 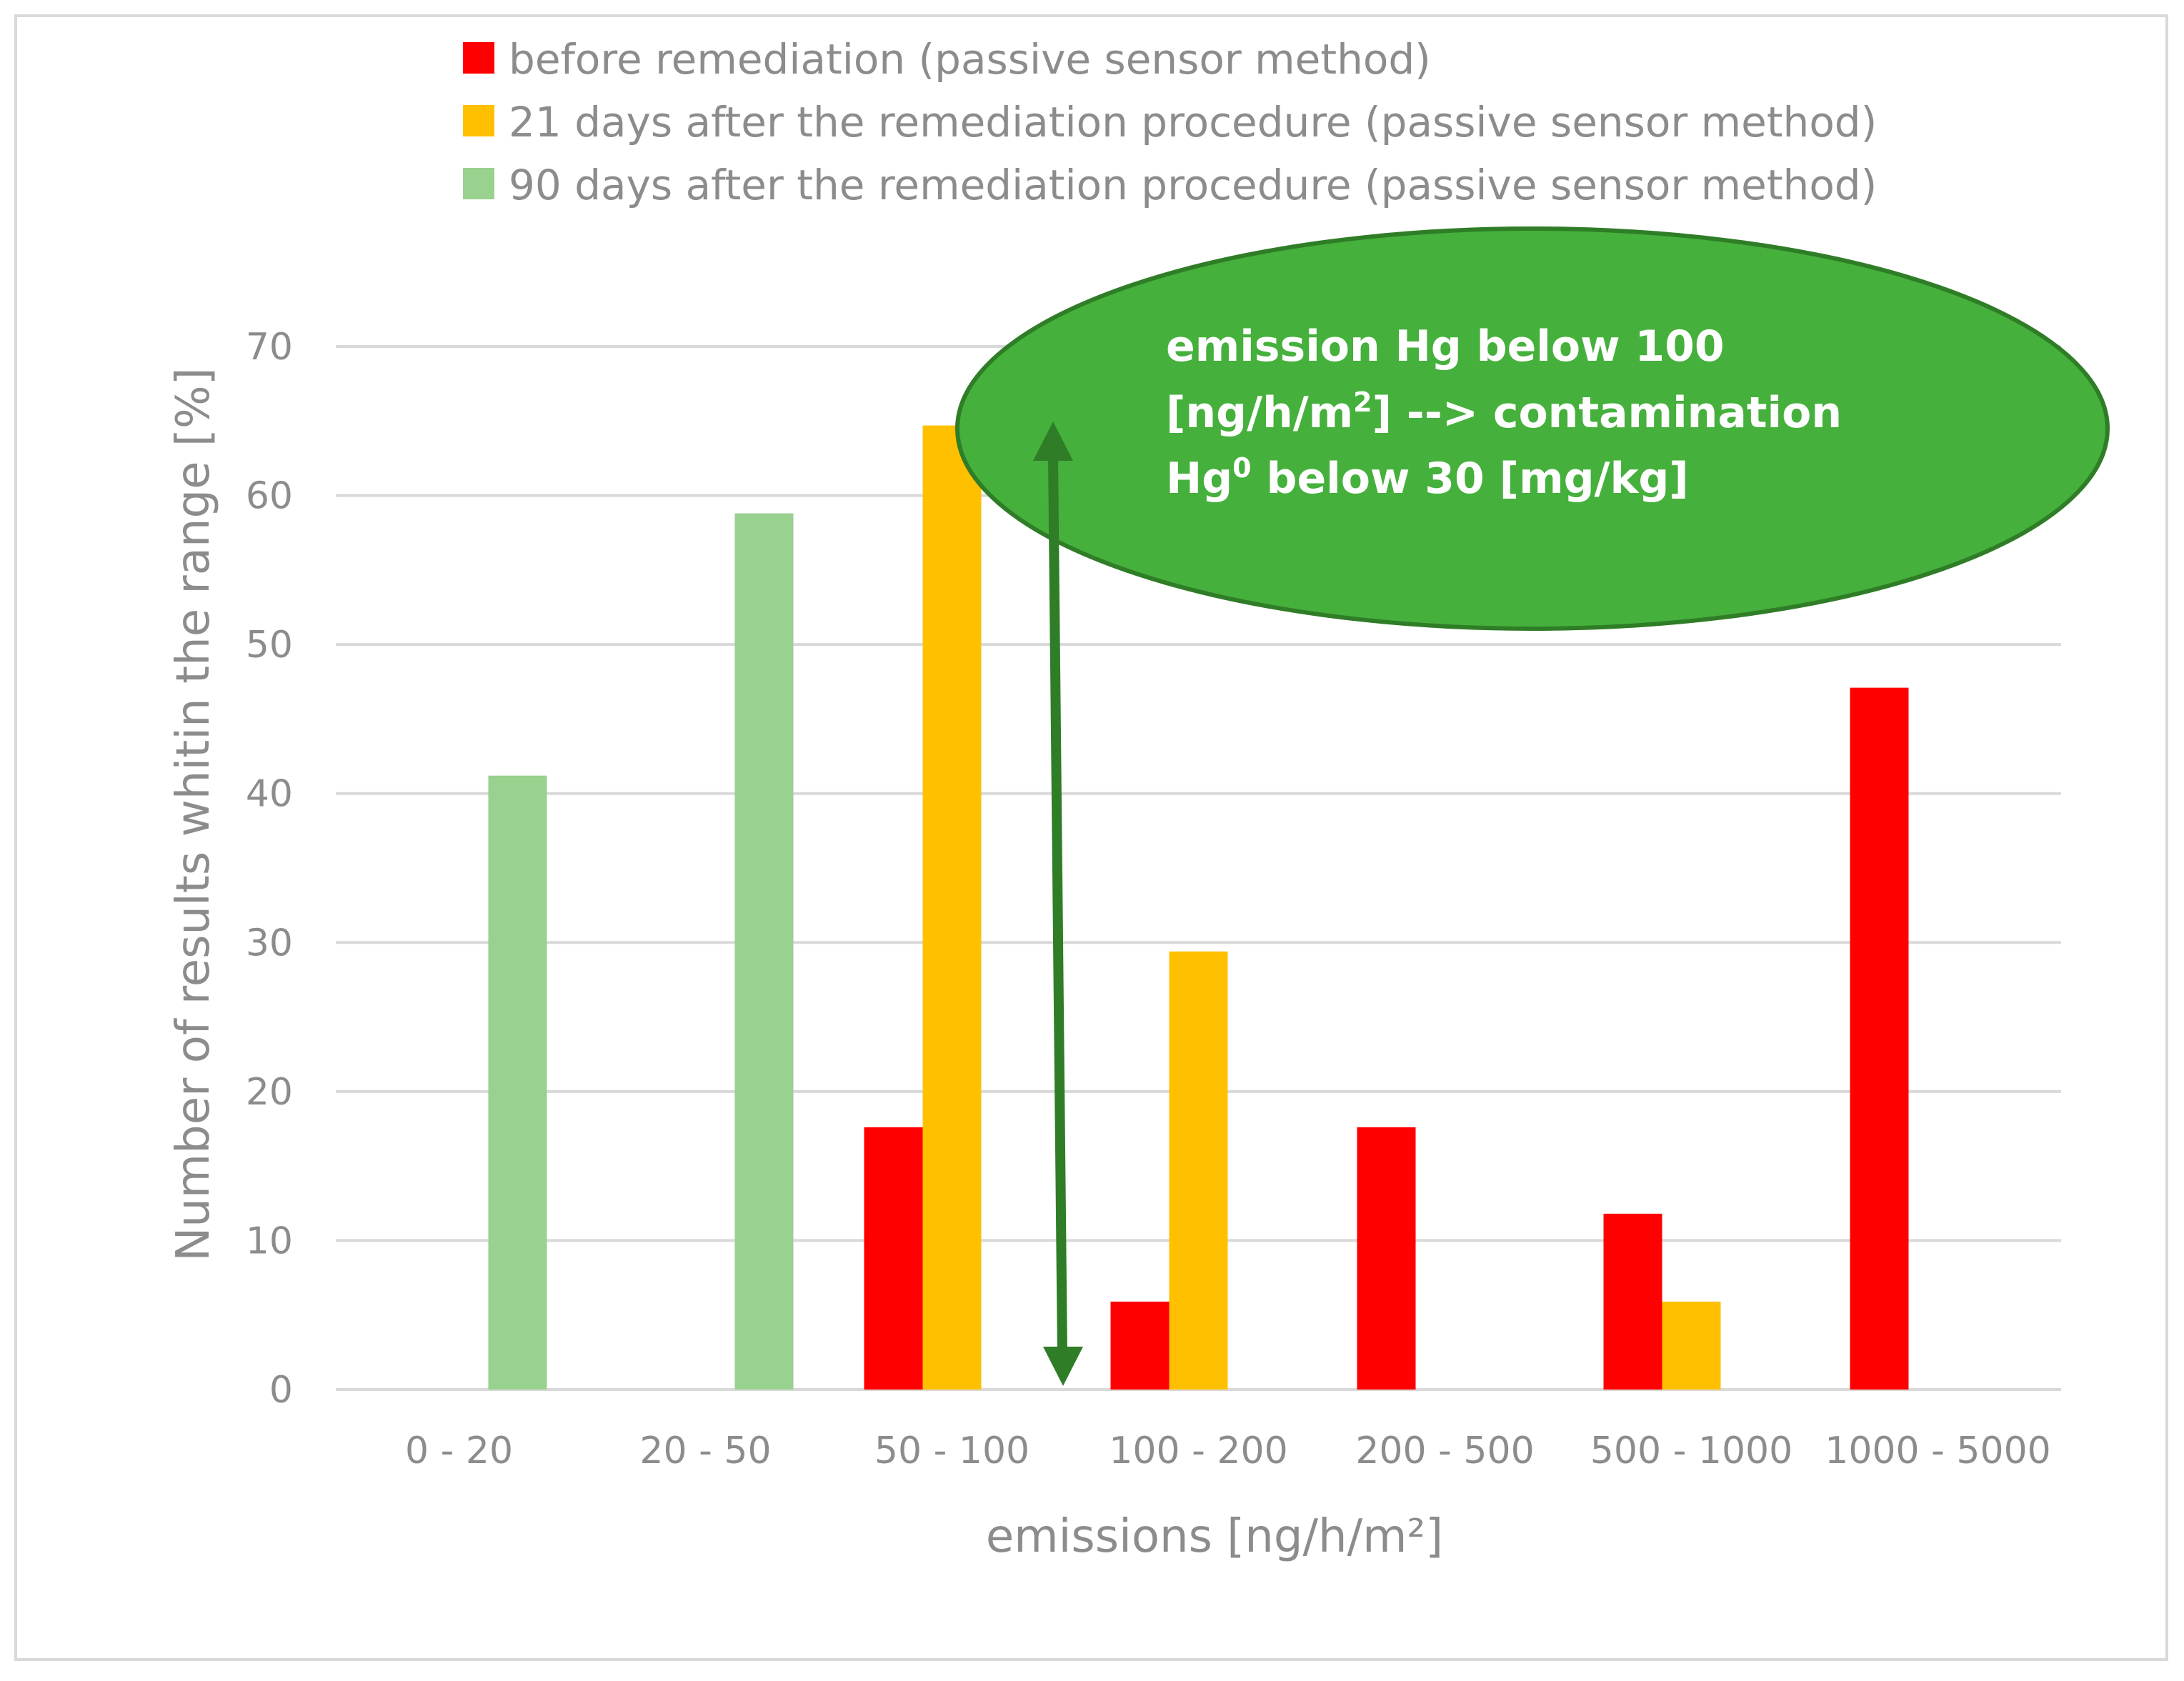 I want to click on y-axis-title: Number of results whitin the range [%], so click(x=193, y=814).